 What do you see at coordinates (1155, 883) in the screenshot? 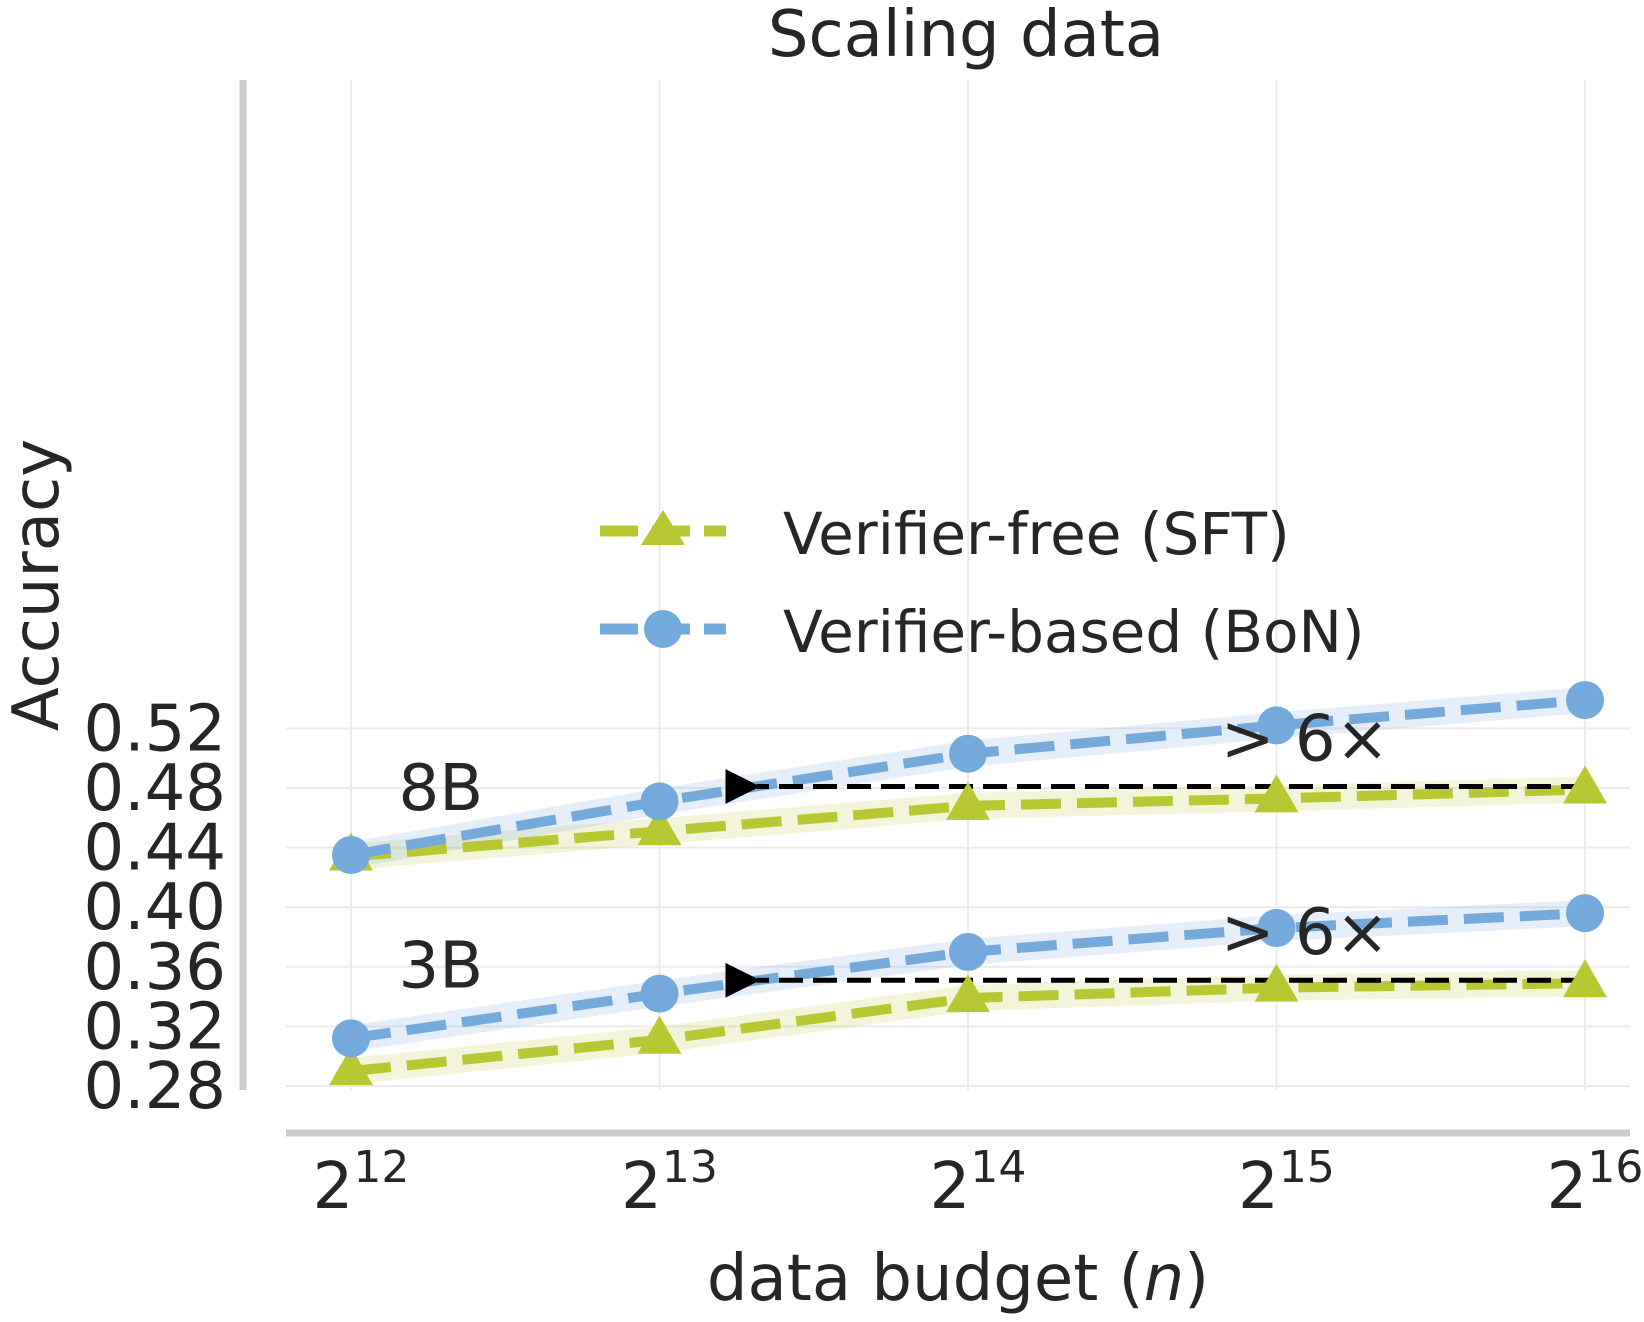
I see `annotation-arrows` at bounding box center [1155, 883].